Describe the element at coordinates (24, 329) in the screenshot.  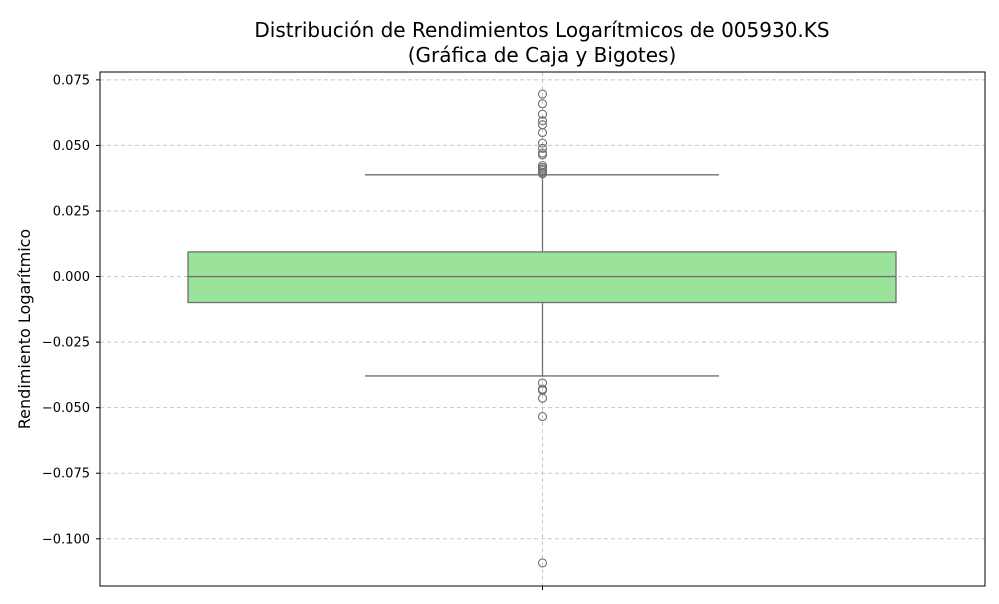
I see `y-axis-label: Rendimiento Logarítmico` at that location.